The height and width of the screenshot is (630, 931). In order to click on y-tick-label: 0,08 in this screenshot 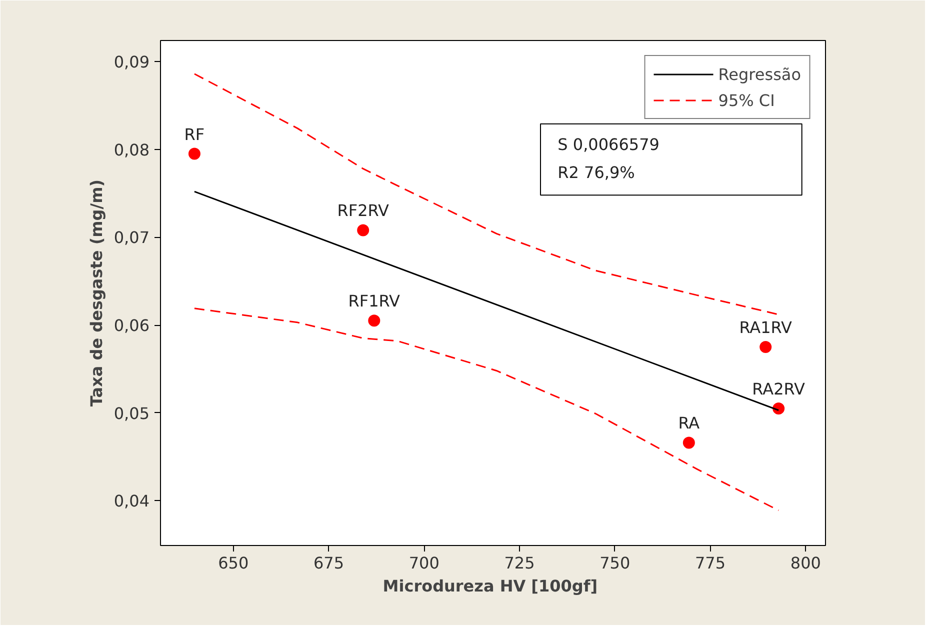, I will do `click(132, 150)`.